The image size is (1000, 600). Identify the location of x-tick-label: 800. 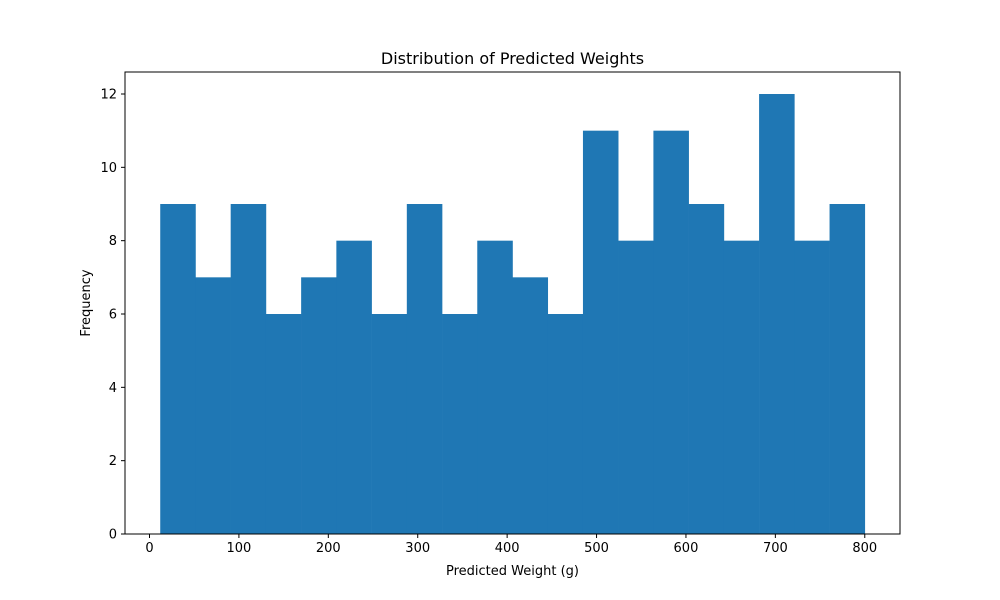
(864, 548).